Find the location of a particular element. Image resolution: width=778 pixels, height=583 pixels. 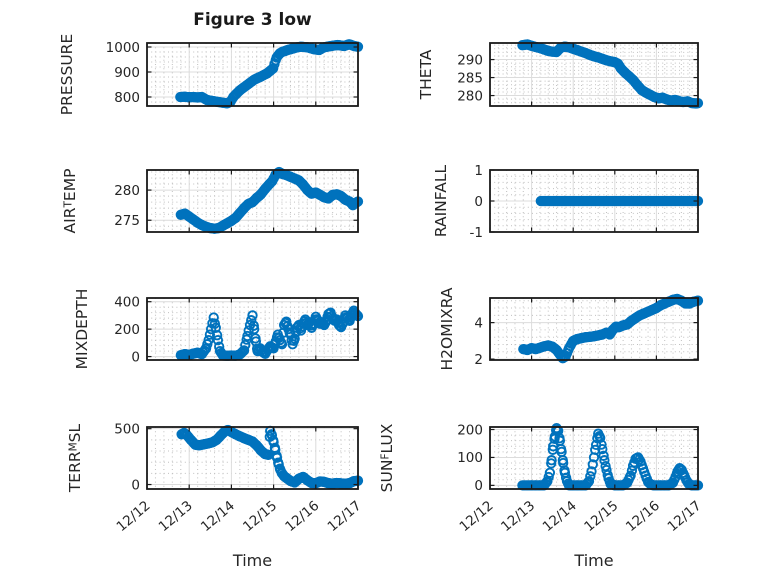

series-rainfall is located at coordinates (619, 201).